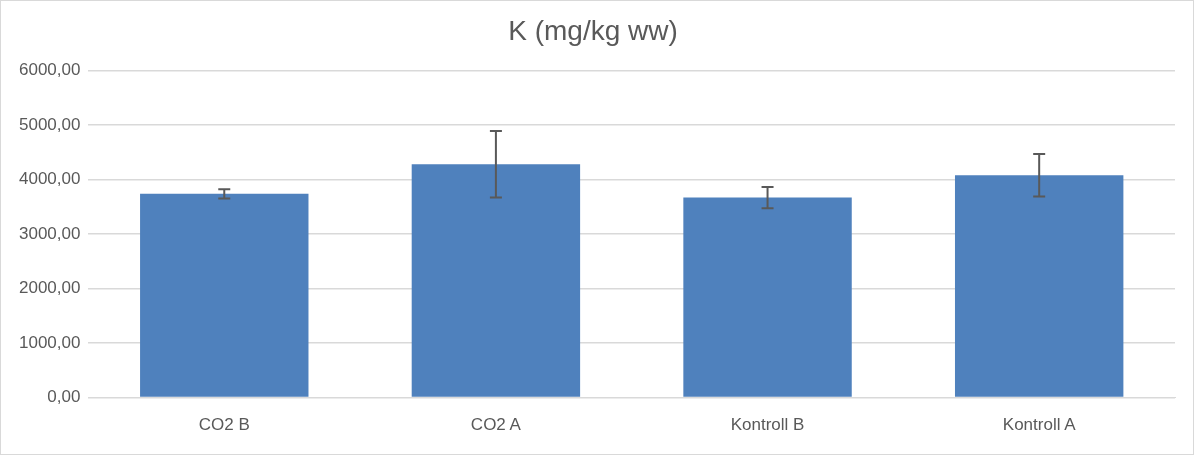 This screenshot has width=1194, height=455. I want to click on y-tick-label: 6000,00, so click(50, 70).